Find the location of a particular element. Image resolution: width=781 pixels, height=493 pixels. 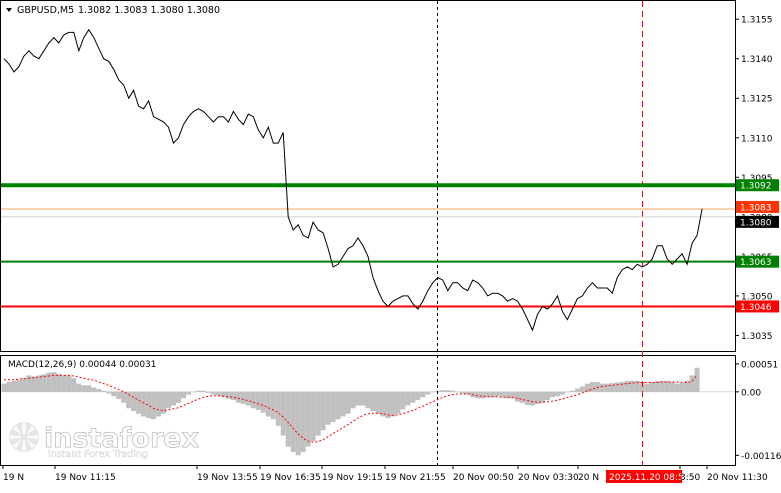

time-axis-label: 19 Nov 19:15 is located at coordinates (352, 478).